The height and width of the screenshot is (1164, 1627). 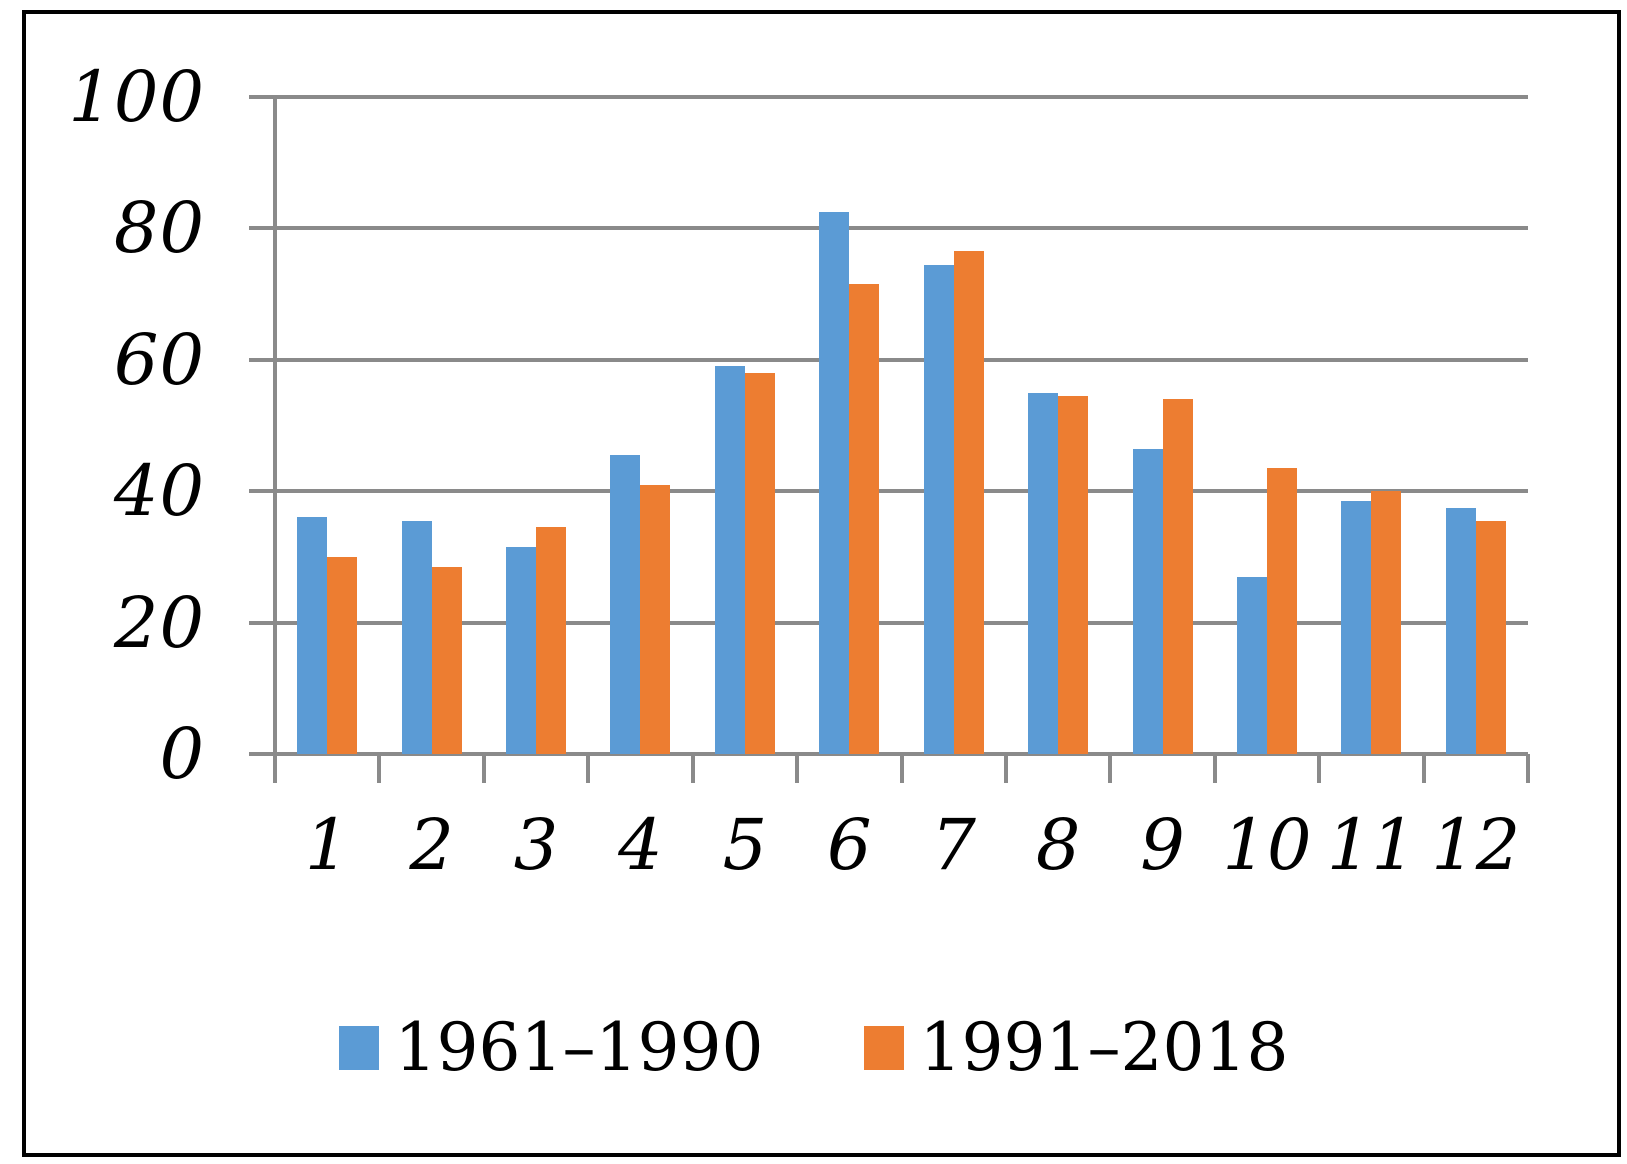 I want to click on legend-item-1961-1990: 1961–1990, so click(x=551, y=1048).